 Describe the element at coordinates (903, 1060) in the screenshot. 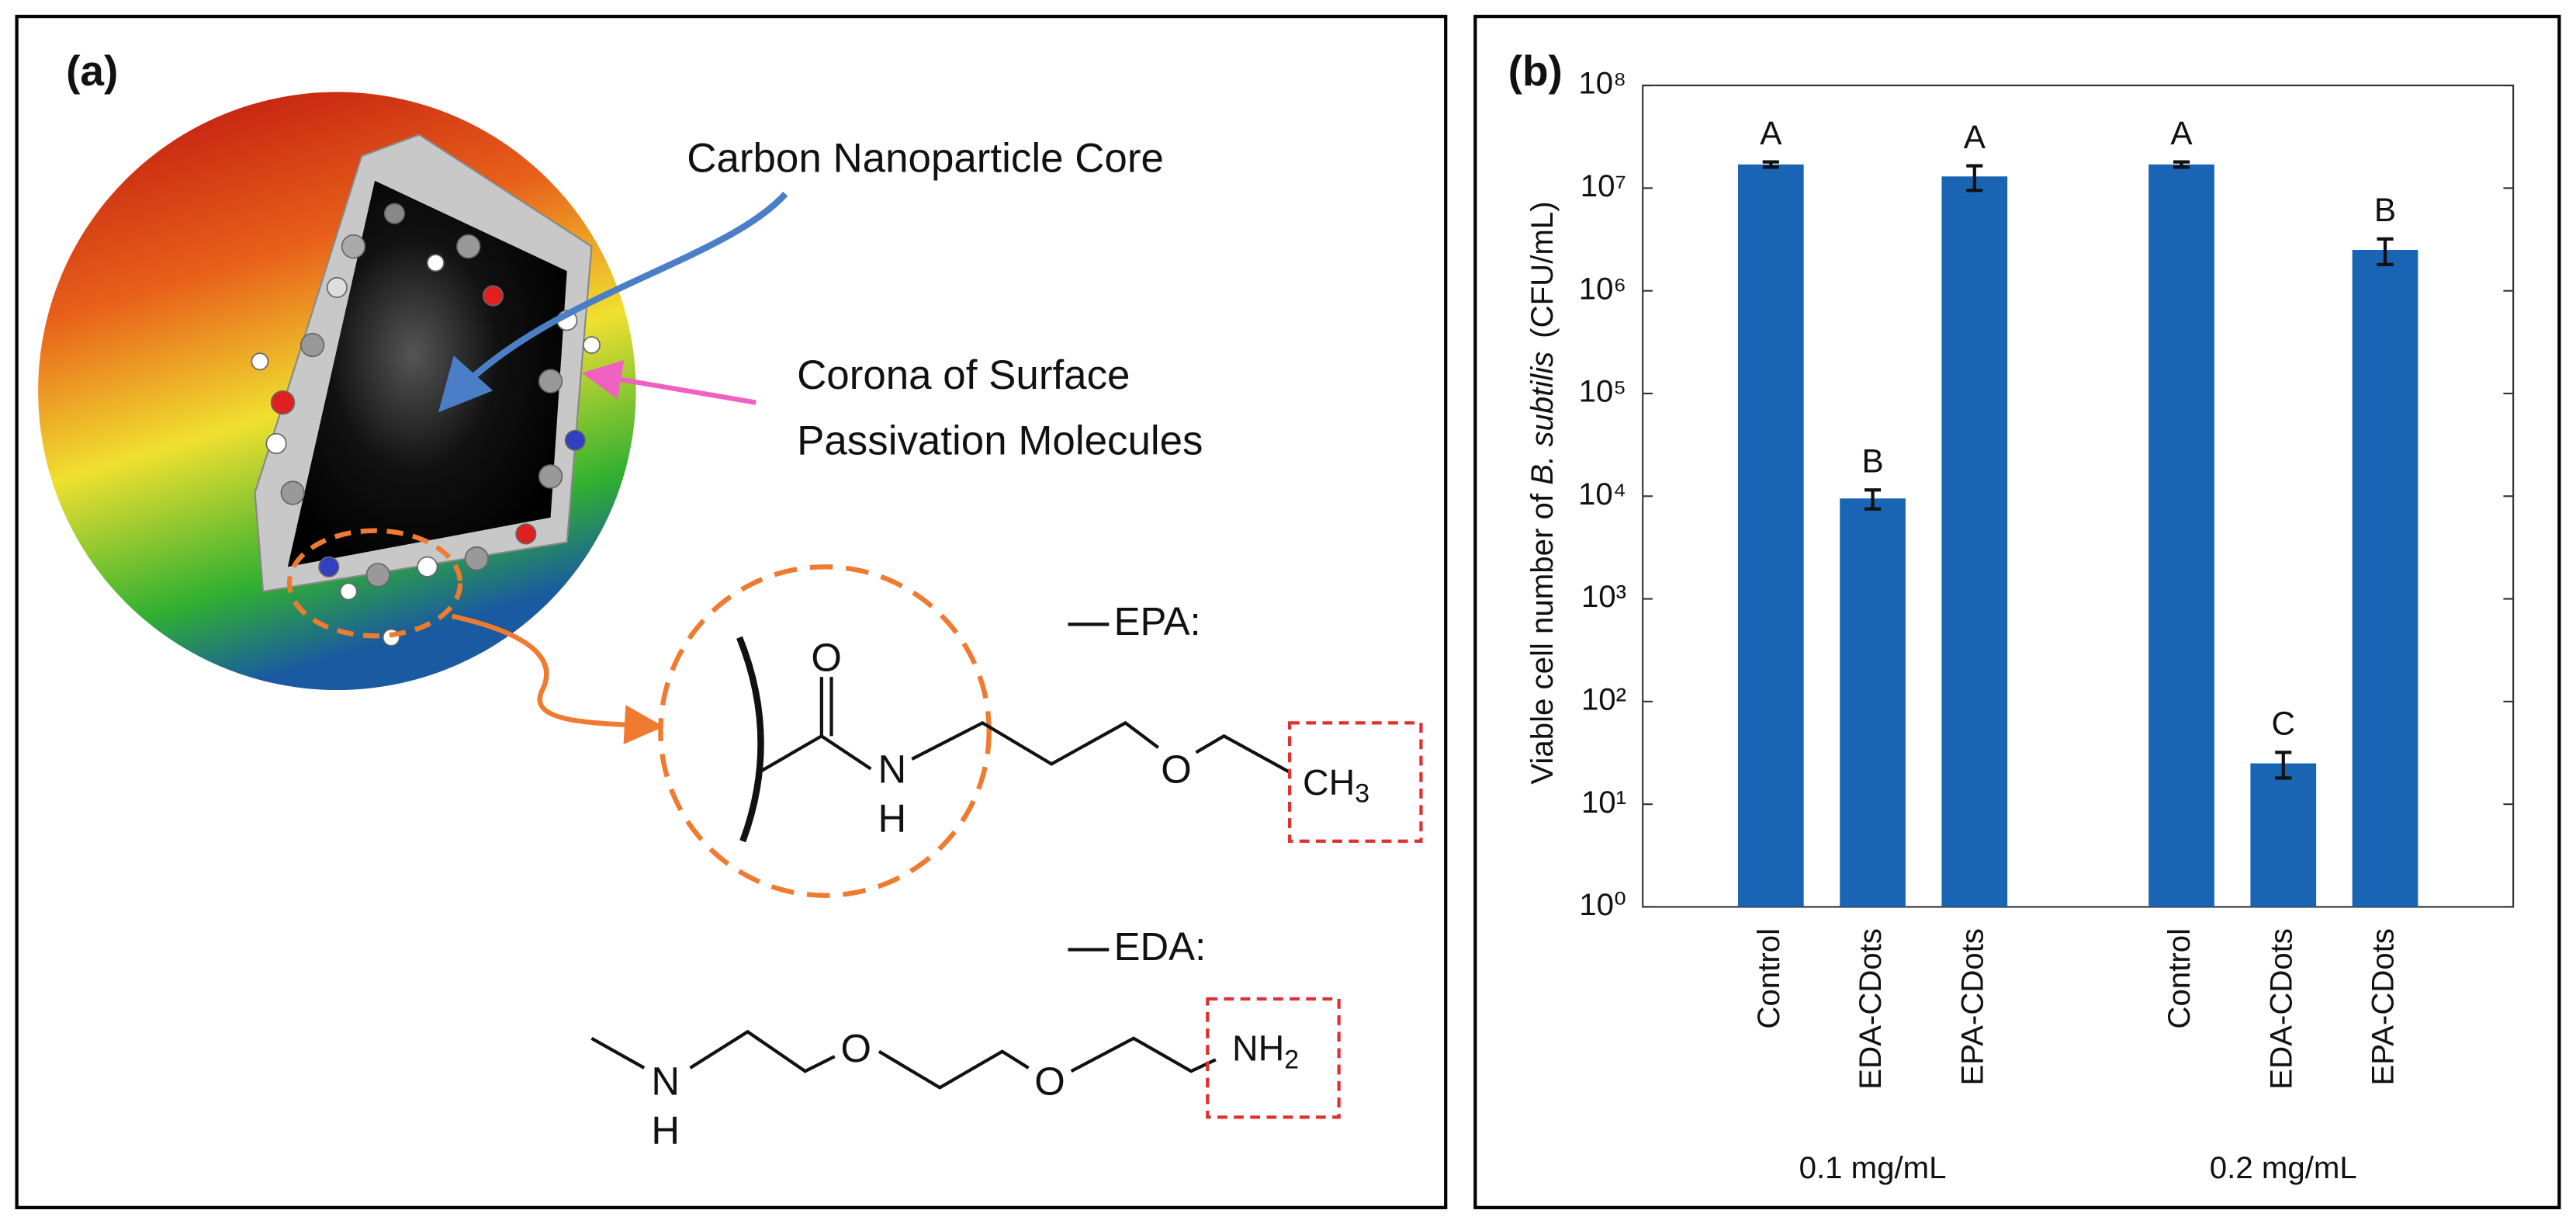

I see `eda-structure` at that location.